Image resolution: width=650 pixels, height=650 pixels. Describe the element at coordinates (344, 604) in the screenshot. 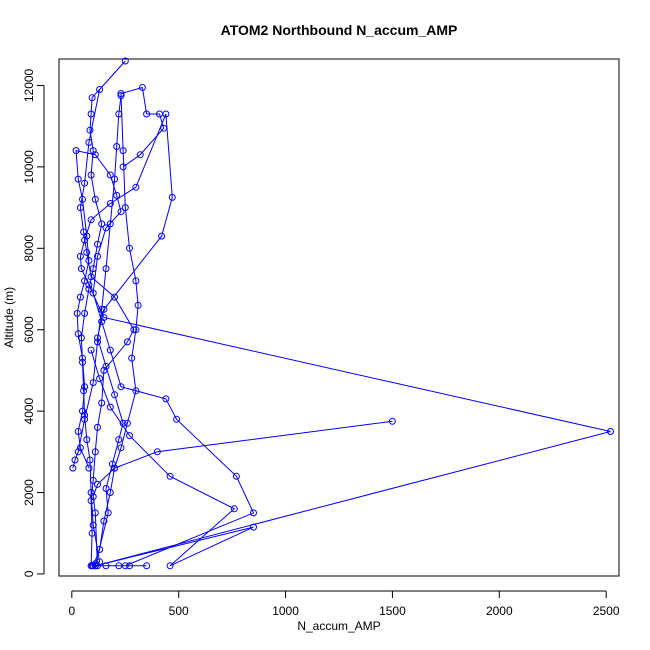

I see `x-axis: 0 500 1000 1500 2000 2500` at that location.